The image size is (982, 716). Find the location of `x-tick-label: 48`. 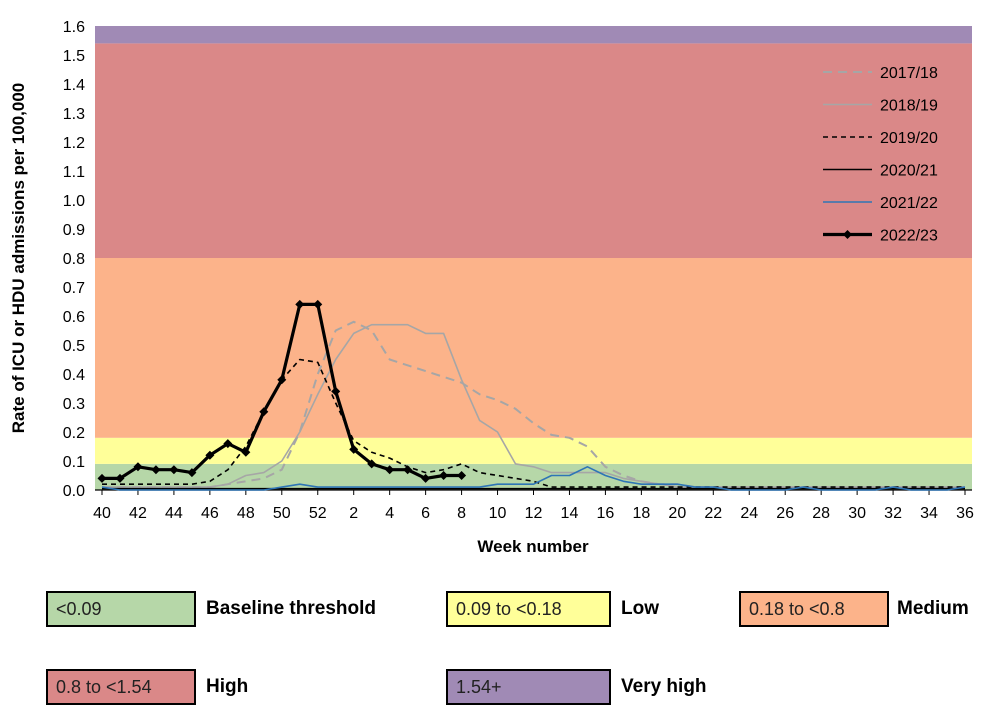

x-tick-label: 48 is located at coordinates (246, 513).